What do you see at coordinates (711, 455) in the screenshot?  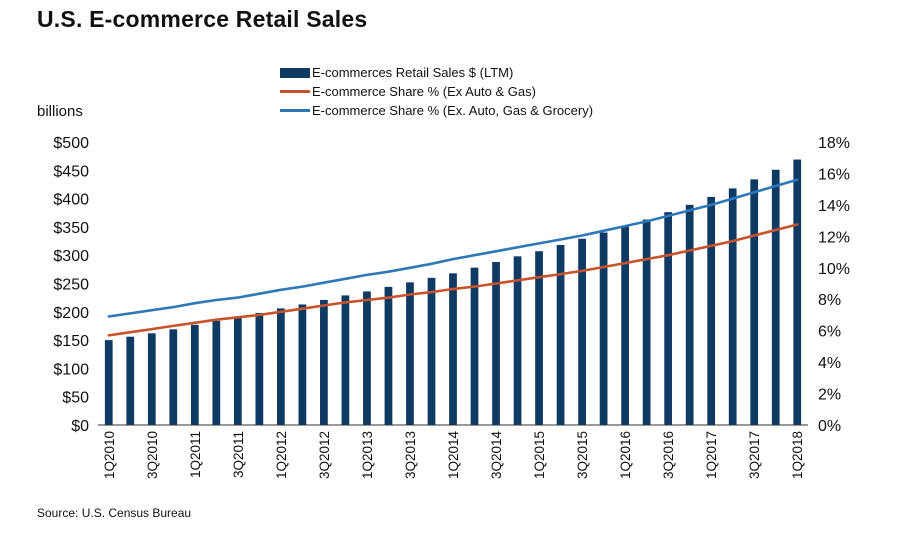 I see `x-tick-label: 1Q2017` at bounding box center [711, 455].